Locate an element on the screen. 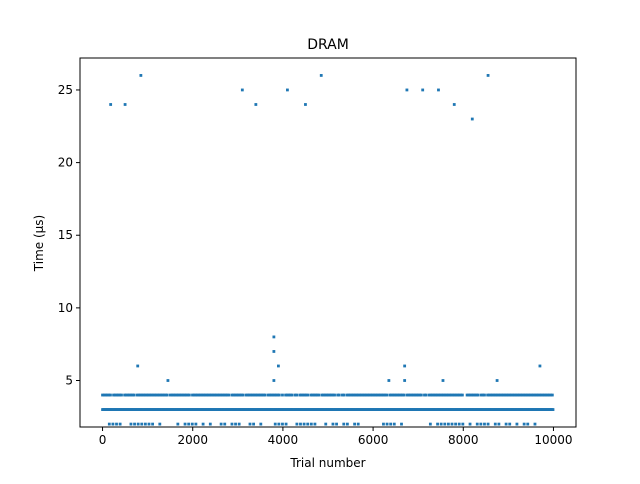  y-tick-label: 20 is located at coordinates (65, 163).